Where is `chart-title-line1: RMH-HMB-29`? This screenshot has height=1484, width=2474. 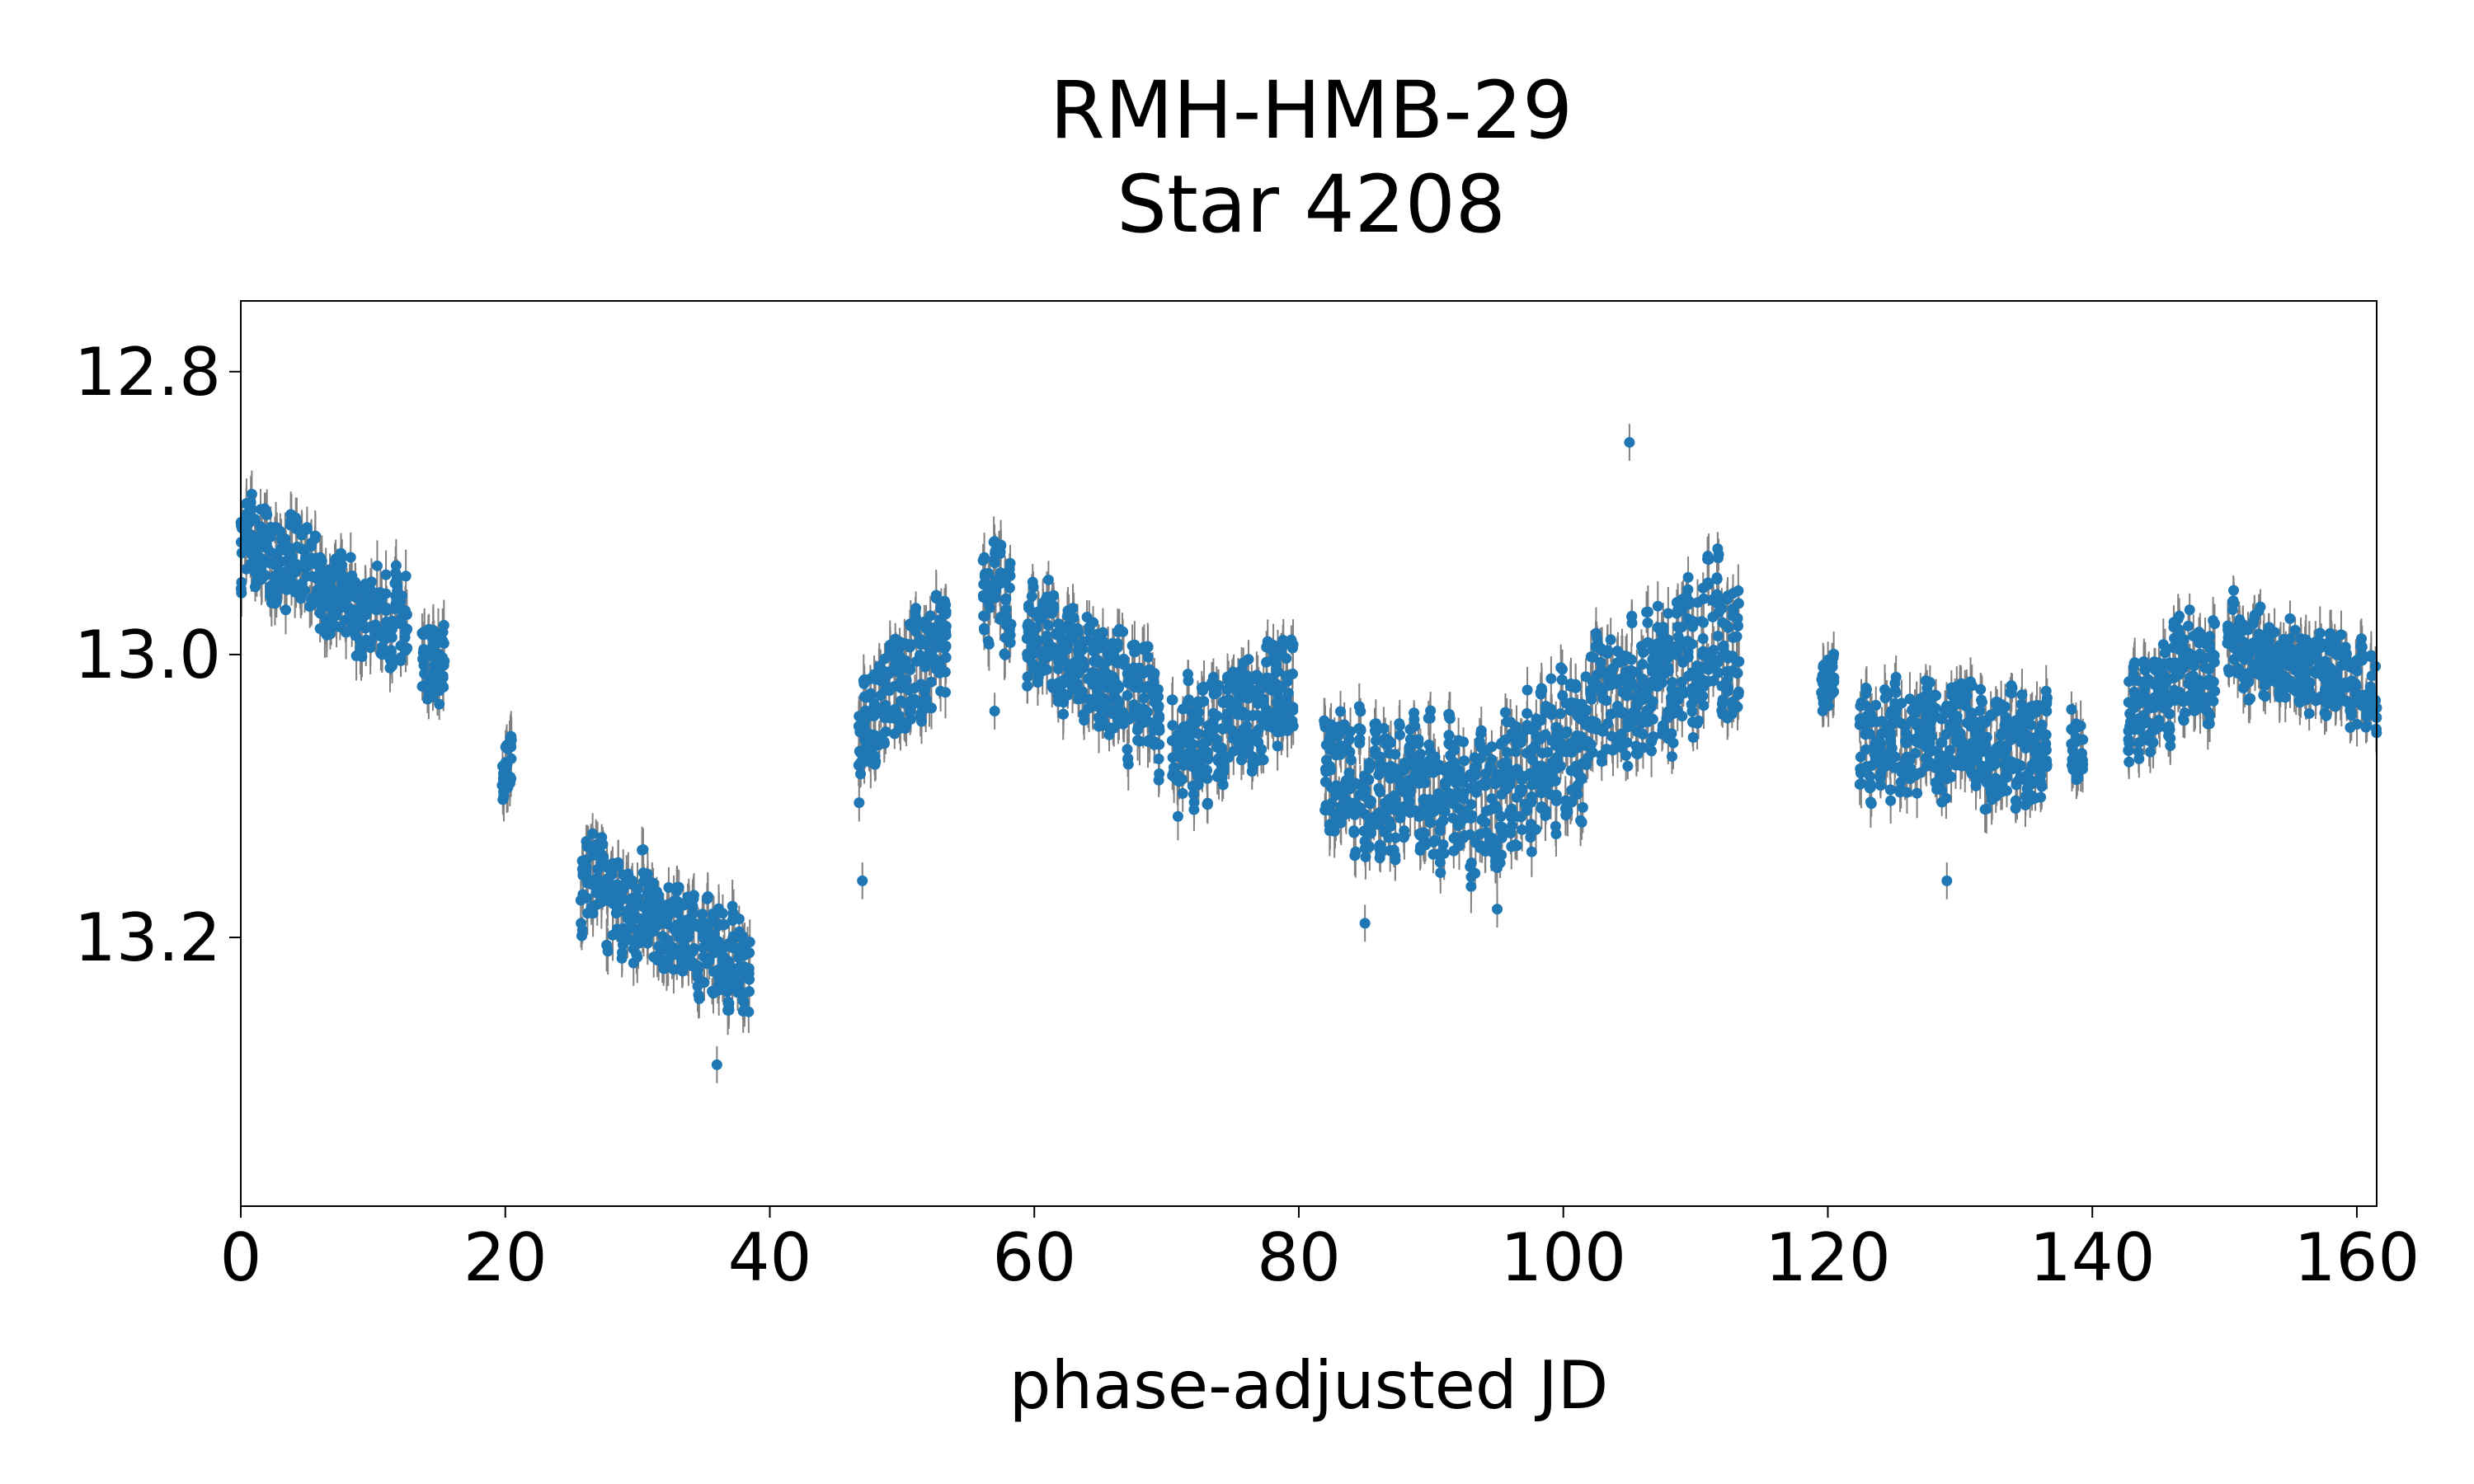 chart-title-line1: RMH-HMB-29 is located at coordinates (1311, 111).